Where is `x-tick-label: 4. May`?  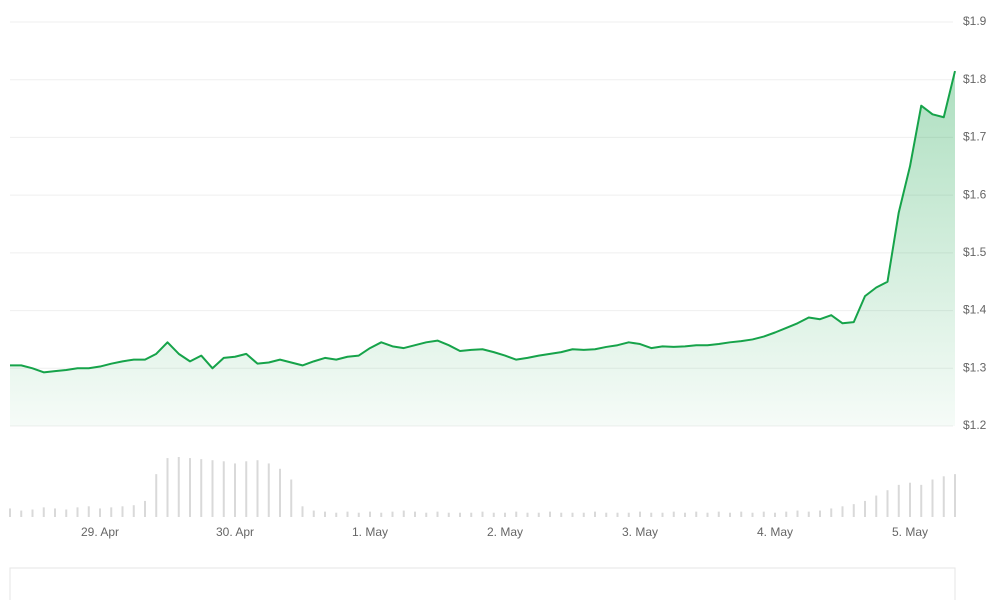
x-tick-label: 4. May is located at coordinates (775, 532).